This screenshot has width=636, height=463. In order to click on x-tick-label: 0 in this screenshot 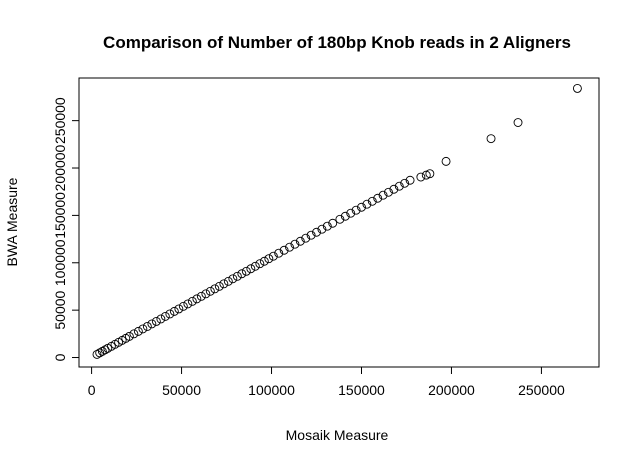, I will do `click(92, 390)`.